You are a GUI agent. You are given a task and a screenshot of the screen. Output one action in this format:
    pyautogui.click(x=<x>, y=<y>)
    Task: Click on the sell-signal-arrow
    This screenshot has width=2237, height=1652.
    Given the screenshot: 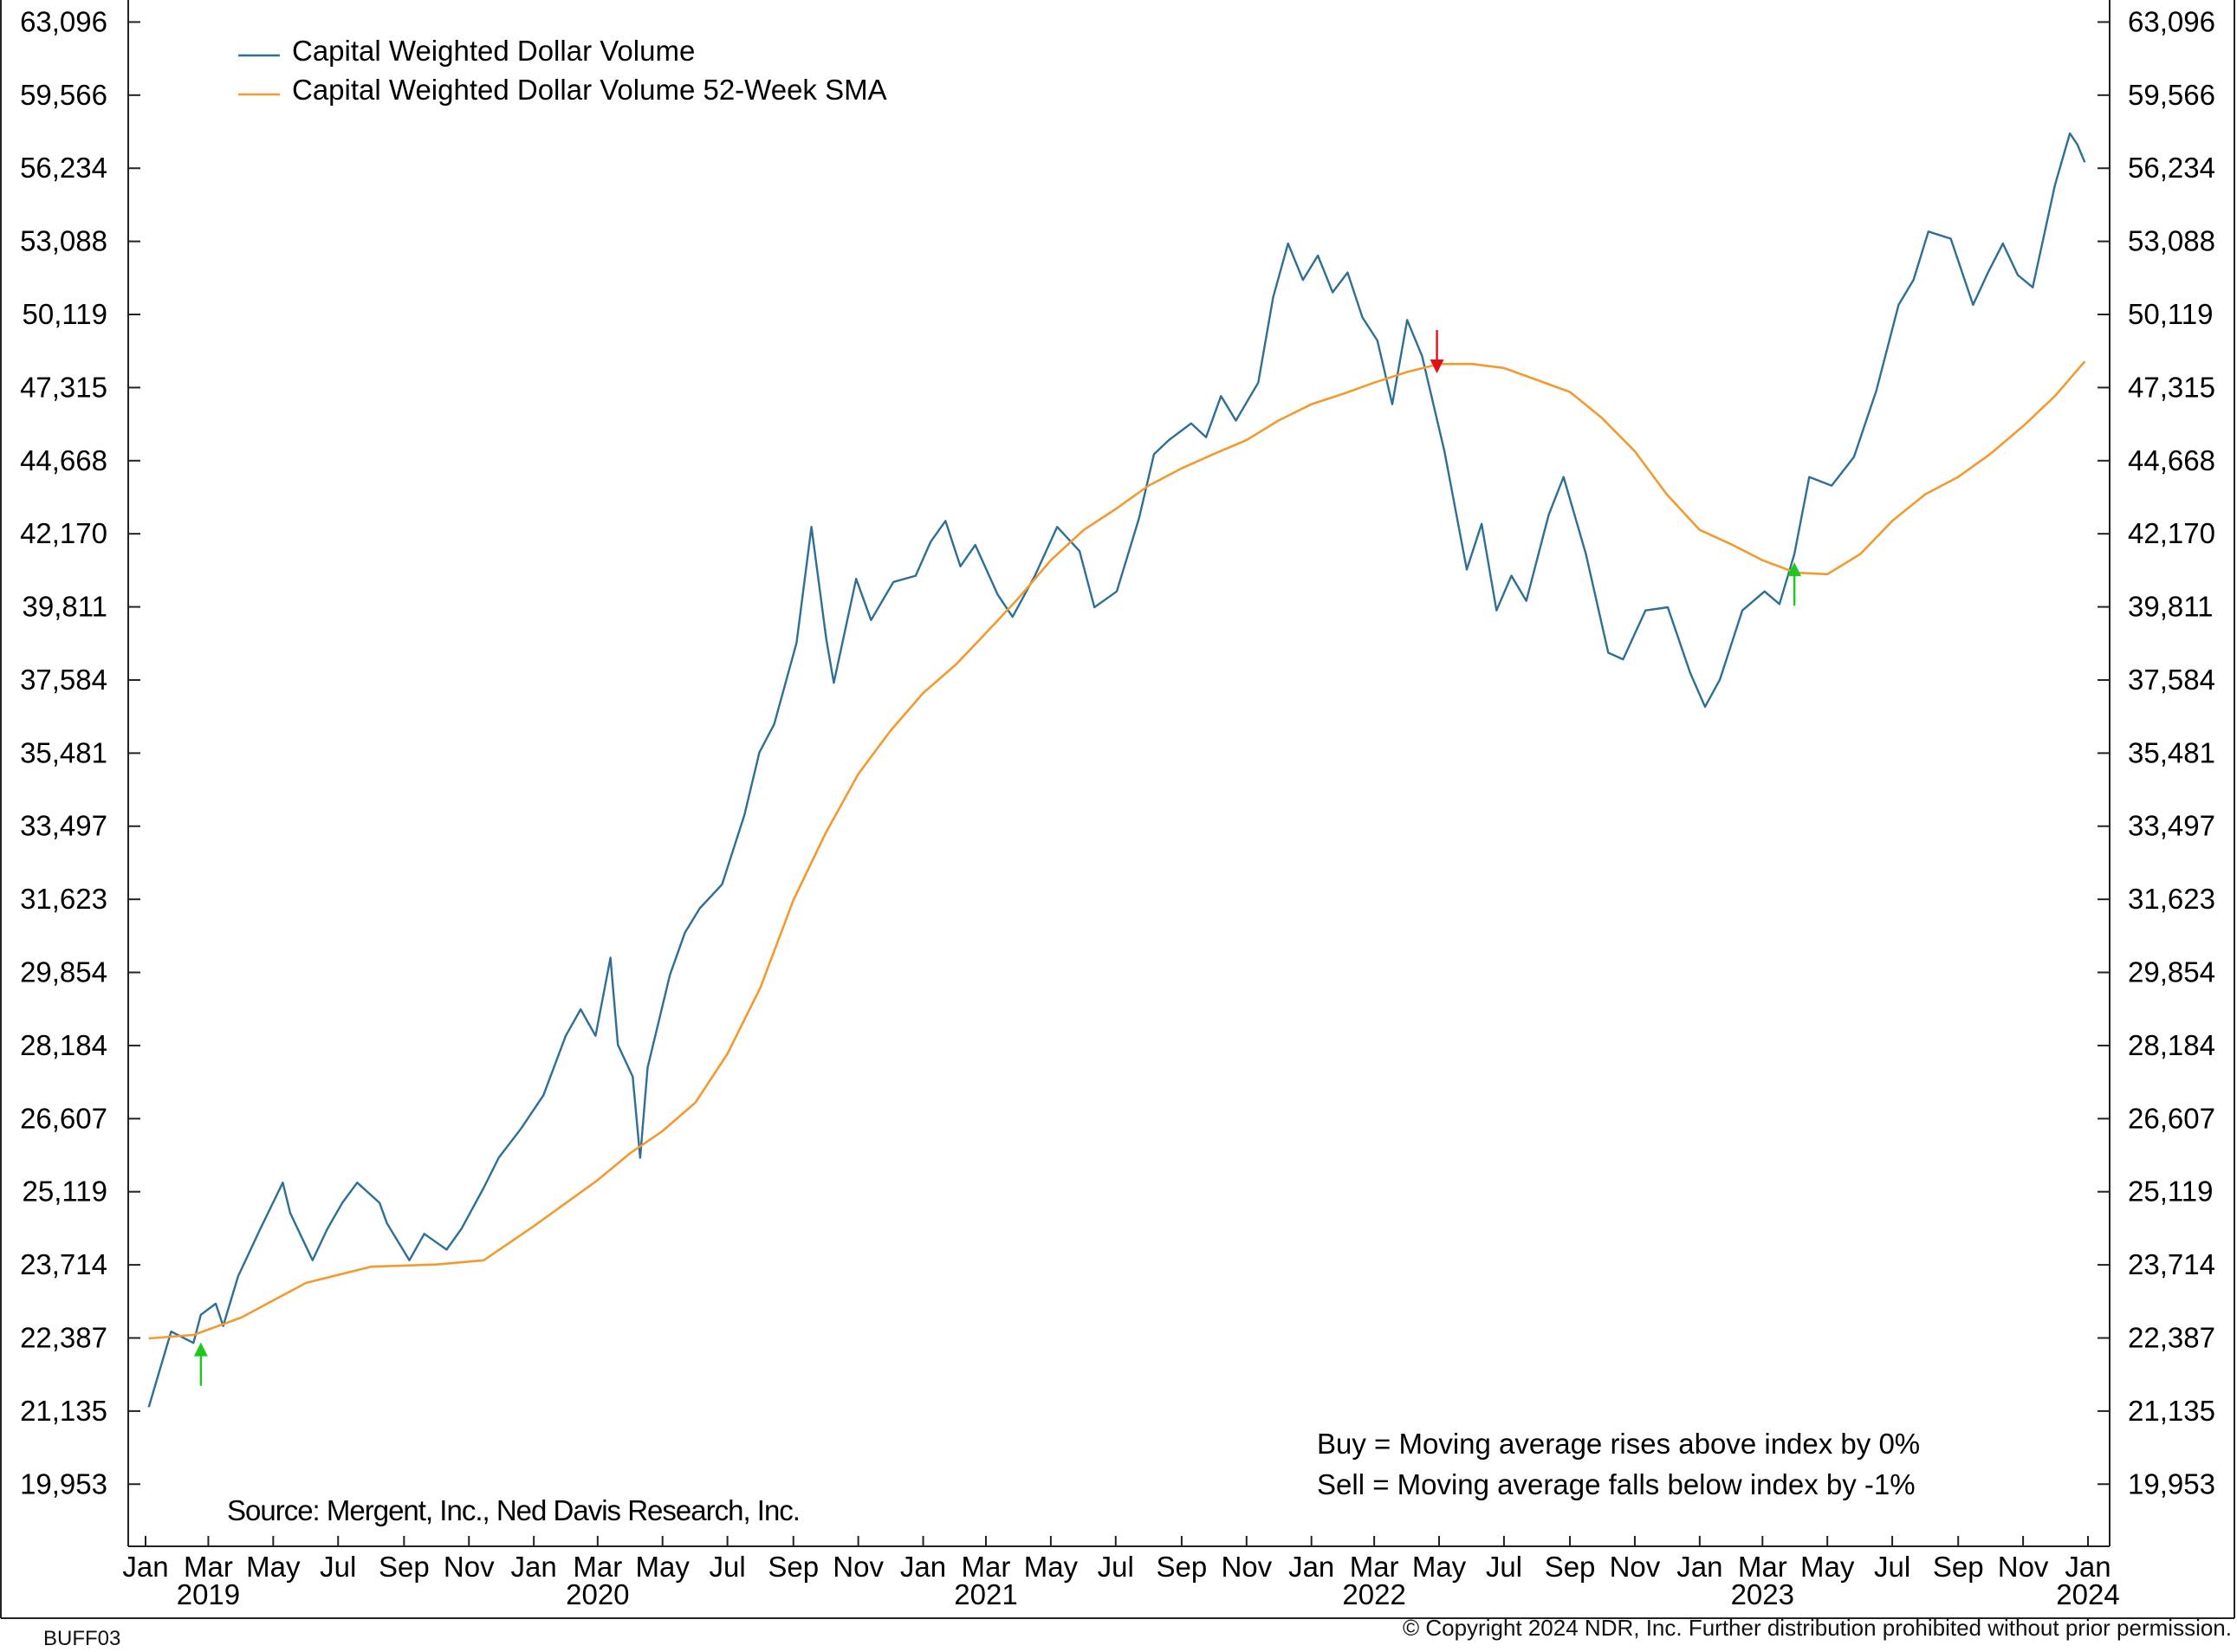 What is the action you would take?
    pyautogui.click(x=1437, y=352)
    